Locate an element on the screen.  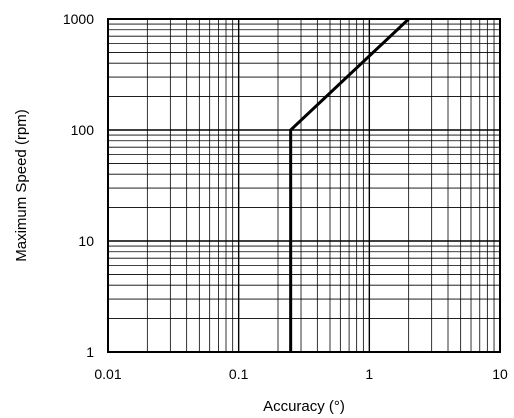
y-tick-label: 100 is located at coordinates (83, 130).